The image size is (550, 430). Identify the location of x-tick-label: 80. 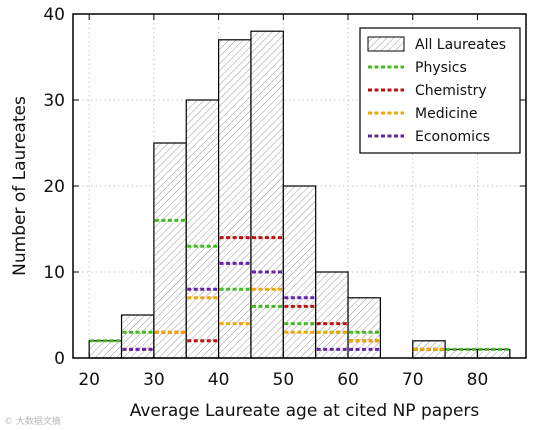
(478, 380).